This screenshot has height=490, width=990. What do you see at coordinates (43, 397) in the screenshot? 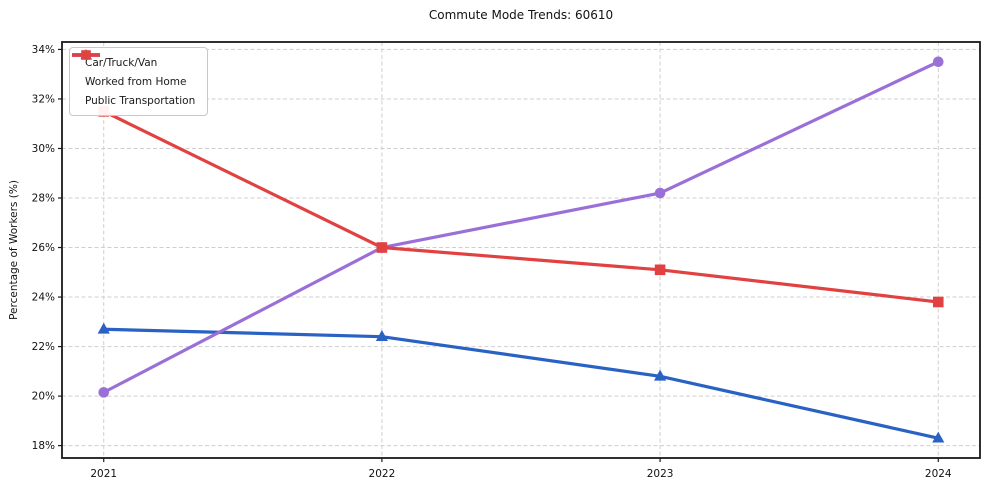
I see `y-tick-label-20: 20%` at bounding box center [43, 397].